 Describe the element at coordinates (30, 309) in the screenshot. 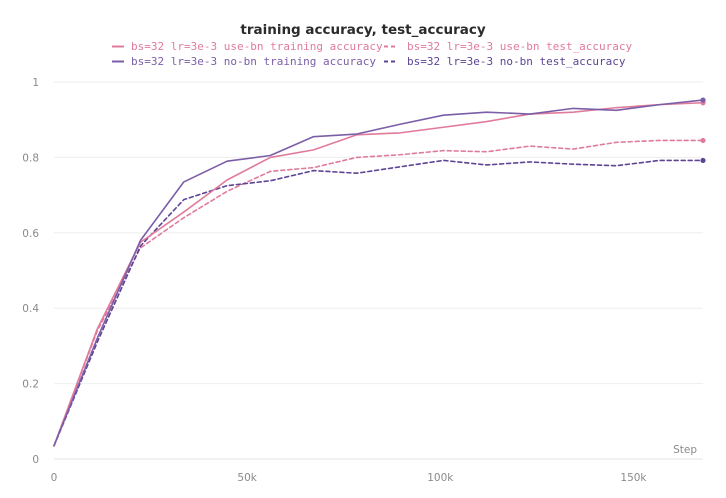

I see `y-tick-label: 0.4` at that location.